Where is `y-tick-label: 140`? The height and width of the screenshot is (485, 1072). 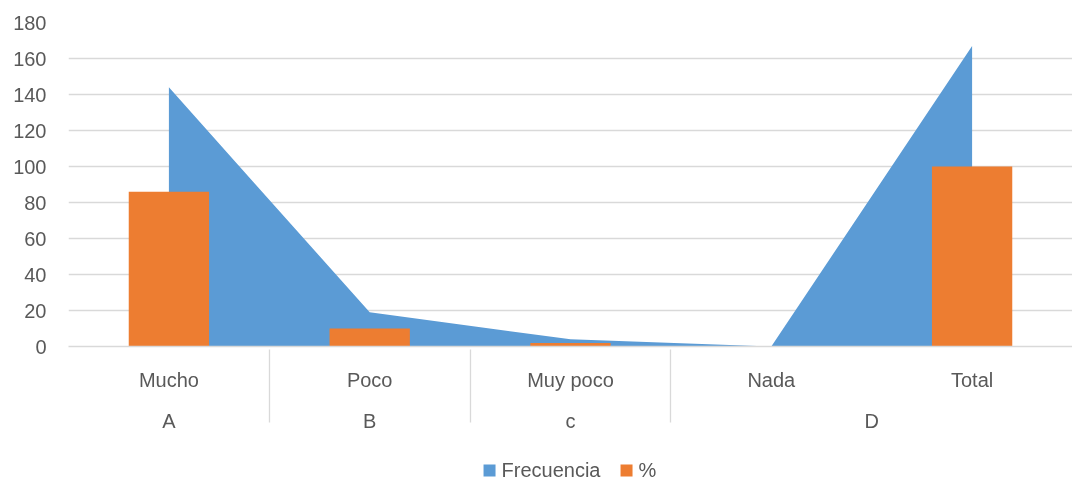 y-tick-label: 140 is located at coordinates (30, 94).